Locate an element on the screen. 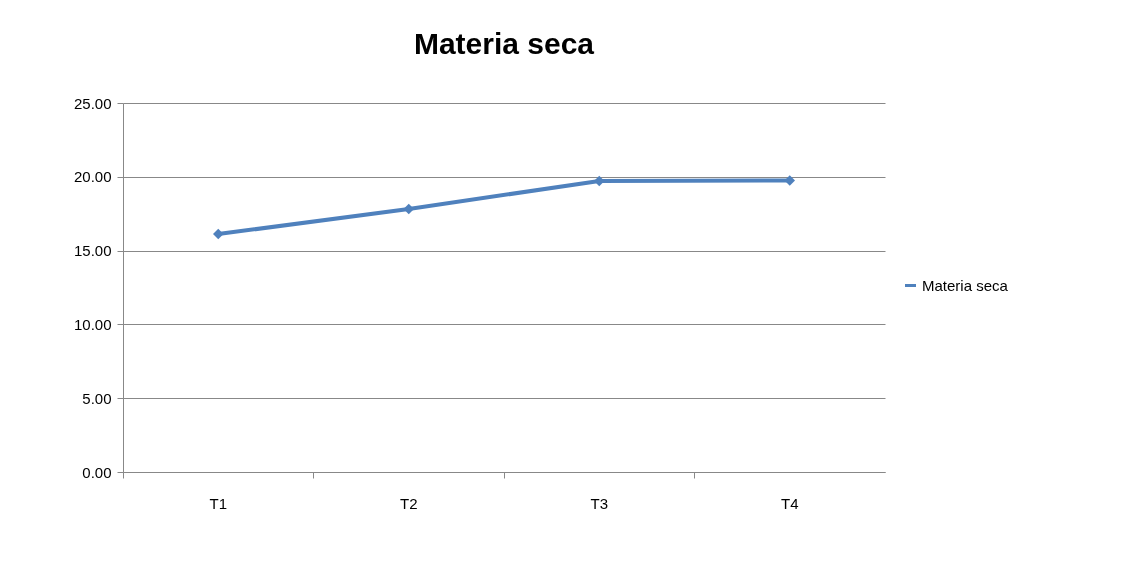  legend-label: Materia seca is located at coordinates (965, 285).